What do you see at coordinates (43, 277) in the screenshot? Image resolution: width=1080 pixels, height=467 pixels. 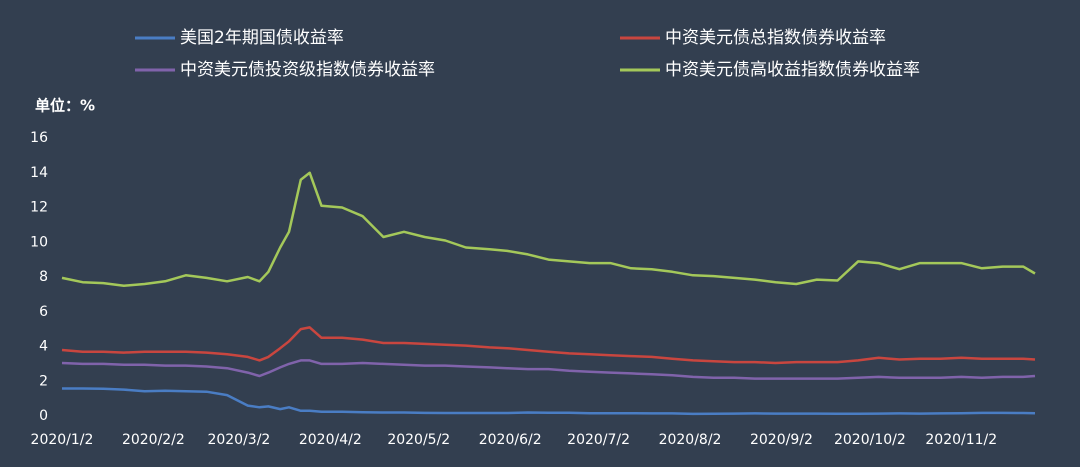 I see `y-tick-label: 8` at bounding box center [43, 277].